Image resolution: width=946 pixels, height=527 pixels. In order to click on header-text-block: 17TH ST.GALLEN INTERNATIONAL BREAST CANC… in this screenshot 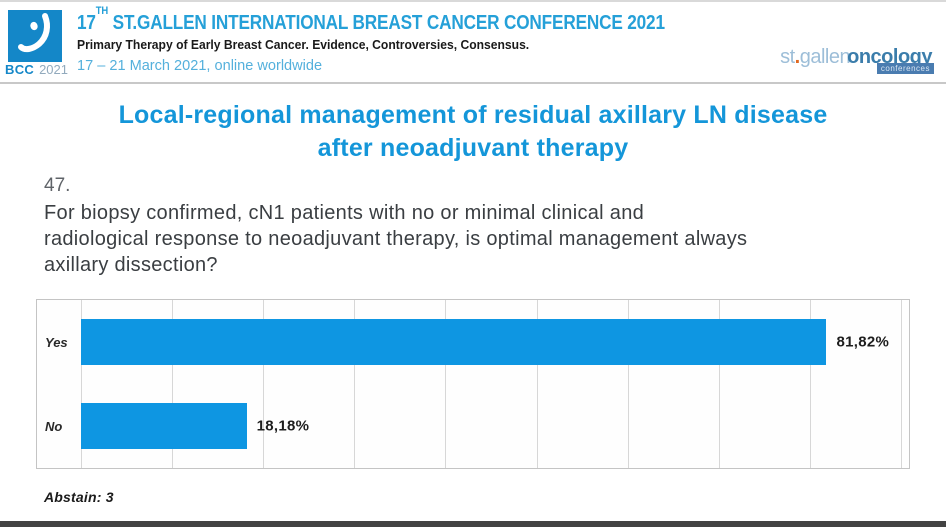, I will do `click(419, 39)`.